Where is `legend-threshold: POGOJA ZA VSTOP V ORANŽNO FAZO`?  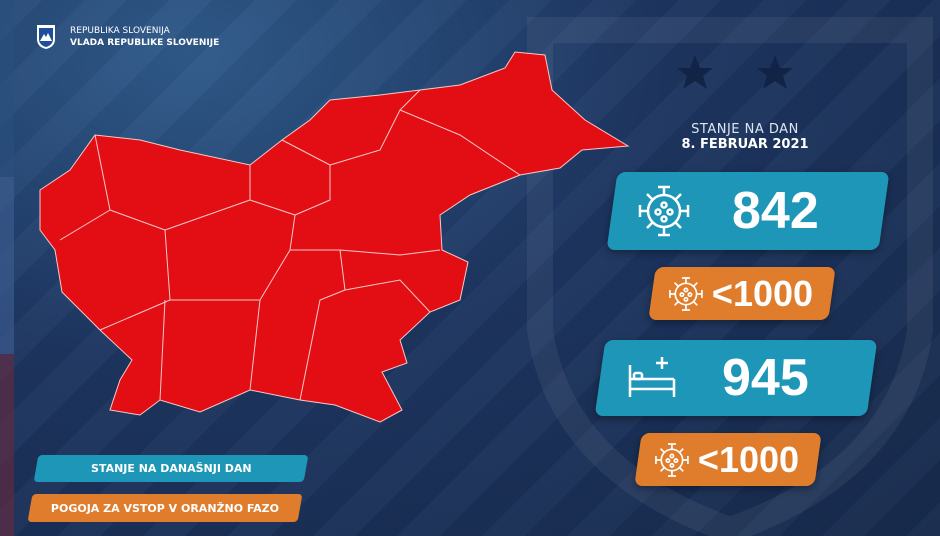 legend-threshold: POGOJA ZA VSTOP V ORANŽNO FAZO is located at coordinates (165, 508).